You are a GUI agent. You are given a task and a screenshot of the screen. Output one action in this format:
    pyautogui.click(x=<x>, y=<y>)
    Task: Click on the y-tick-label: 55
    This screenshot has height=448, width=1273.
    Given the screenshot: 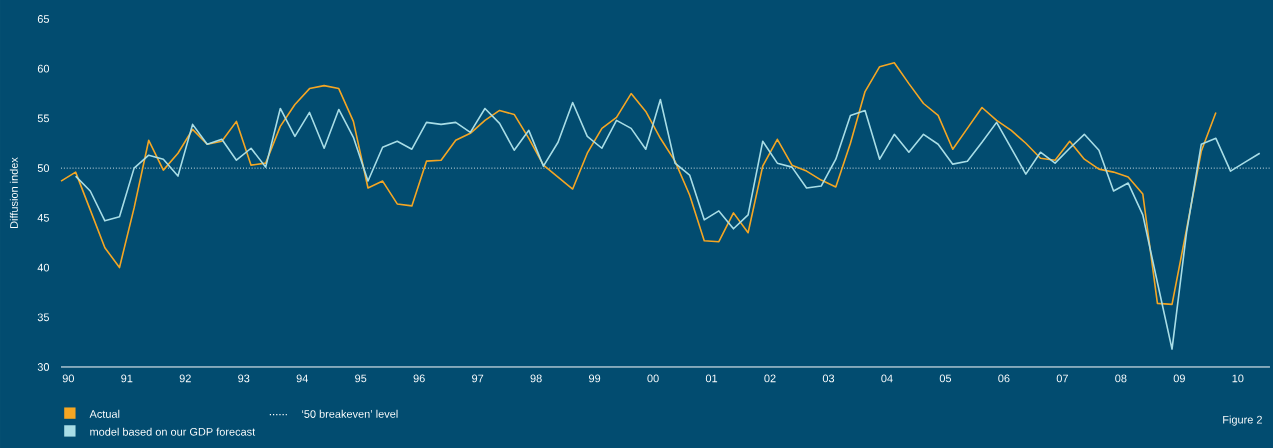 What is the action you would take?
    pyautogui.click(x=43, y=118)
    